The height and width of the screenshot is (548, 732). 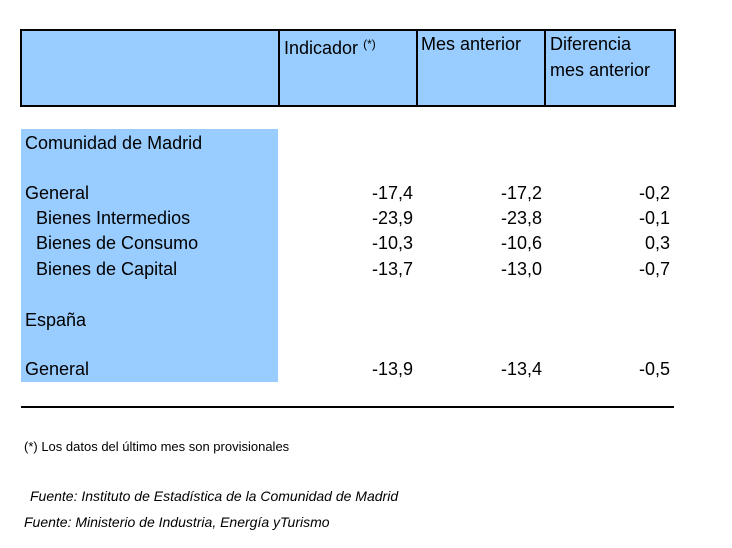 I want to click on cell-diferencia: -0,1, so click(x=654, y=218).